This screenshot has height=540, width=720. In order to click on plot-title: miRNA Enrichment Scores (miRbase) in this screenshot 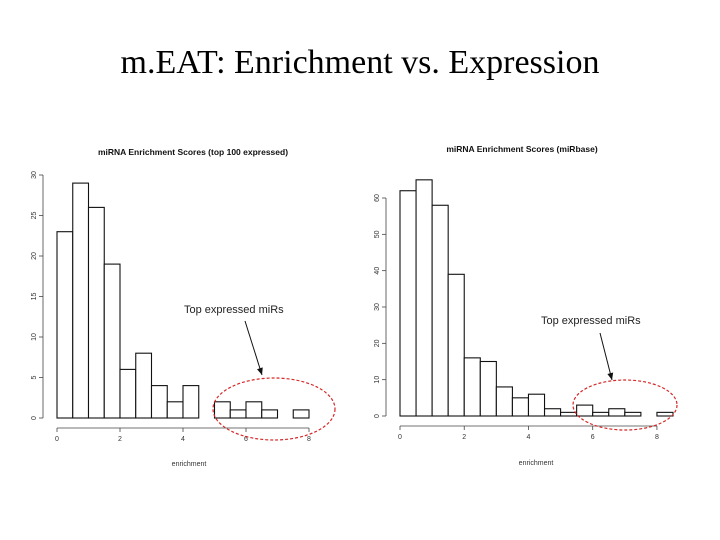, I will do `click(521, 149)`.